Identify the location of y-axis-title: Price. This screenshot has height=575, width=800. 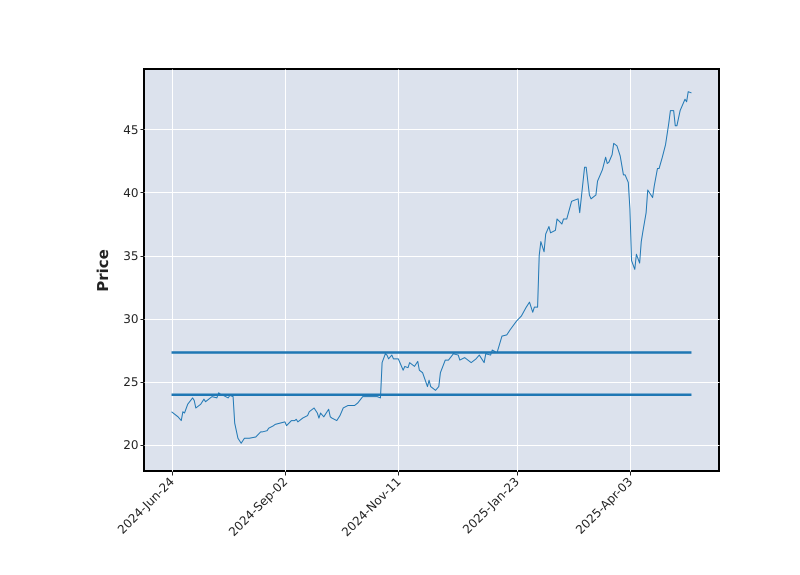
(103, 270).